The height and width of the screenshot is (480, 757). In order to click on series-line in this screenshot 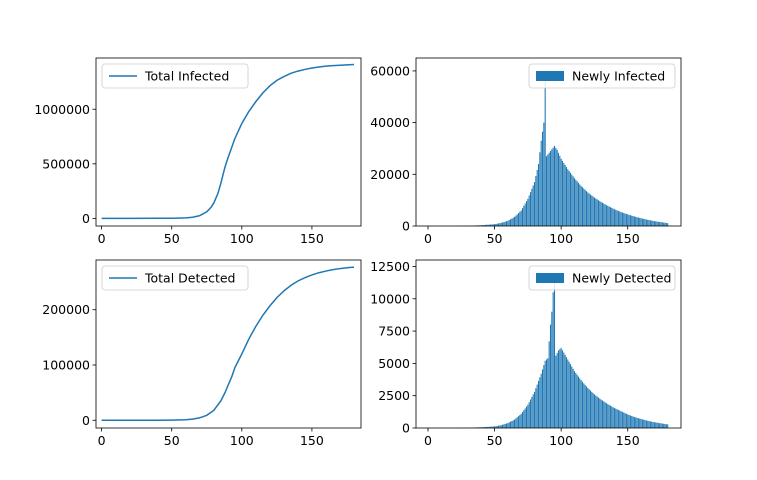, I will do `click(228, 344)`.